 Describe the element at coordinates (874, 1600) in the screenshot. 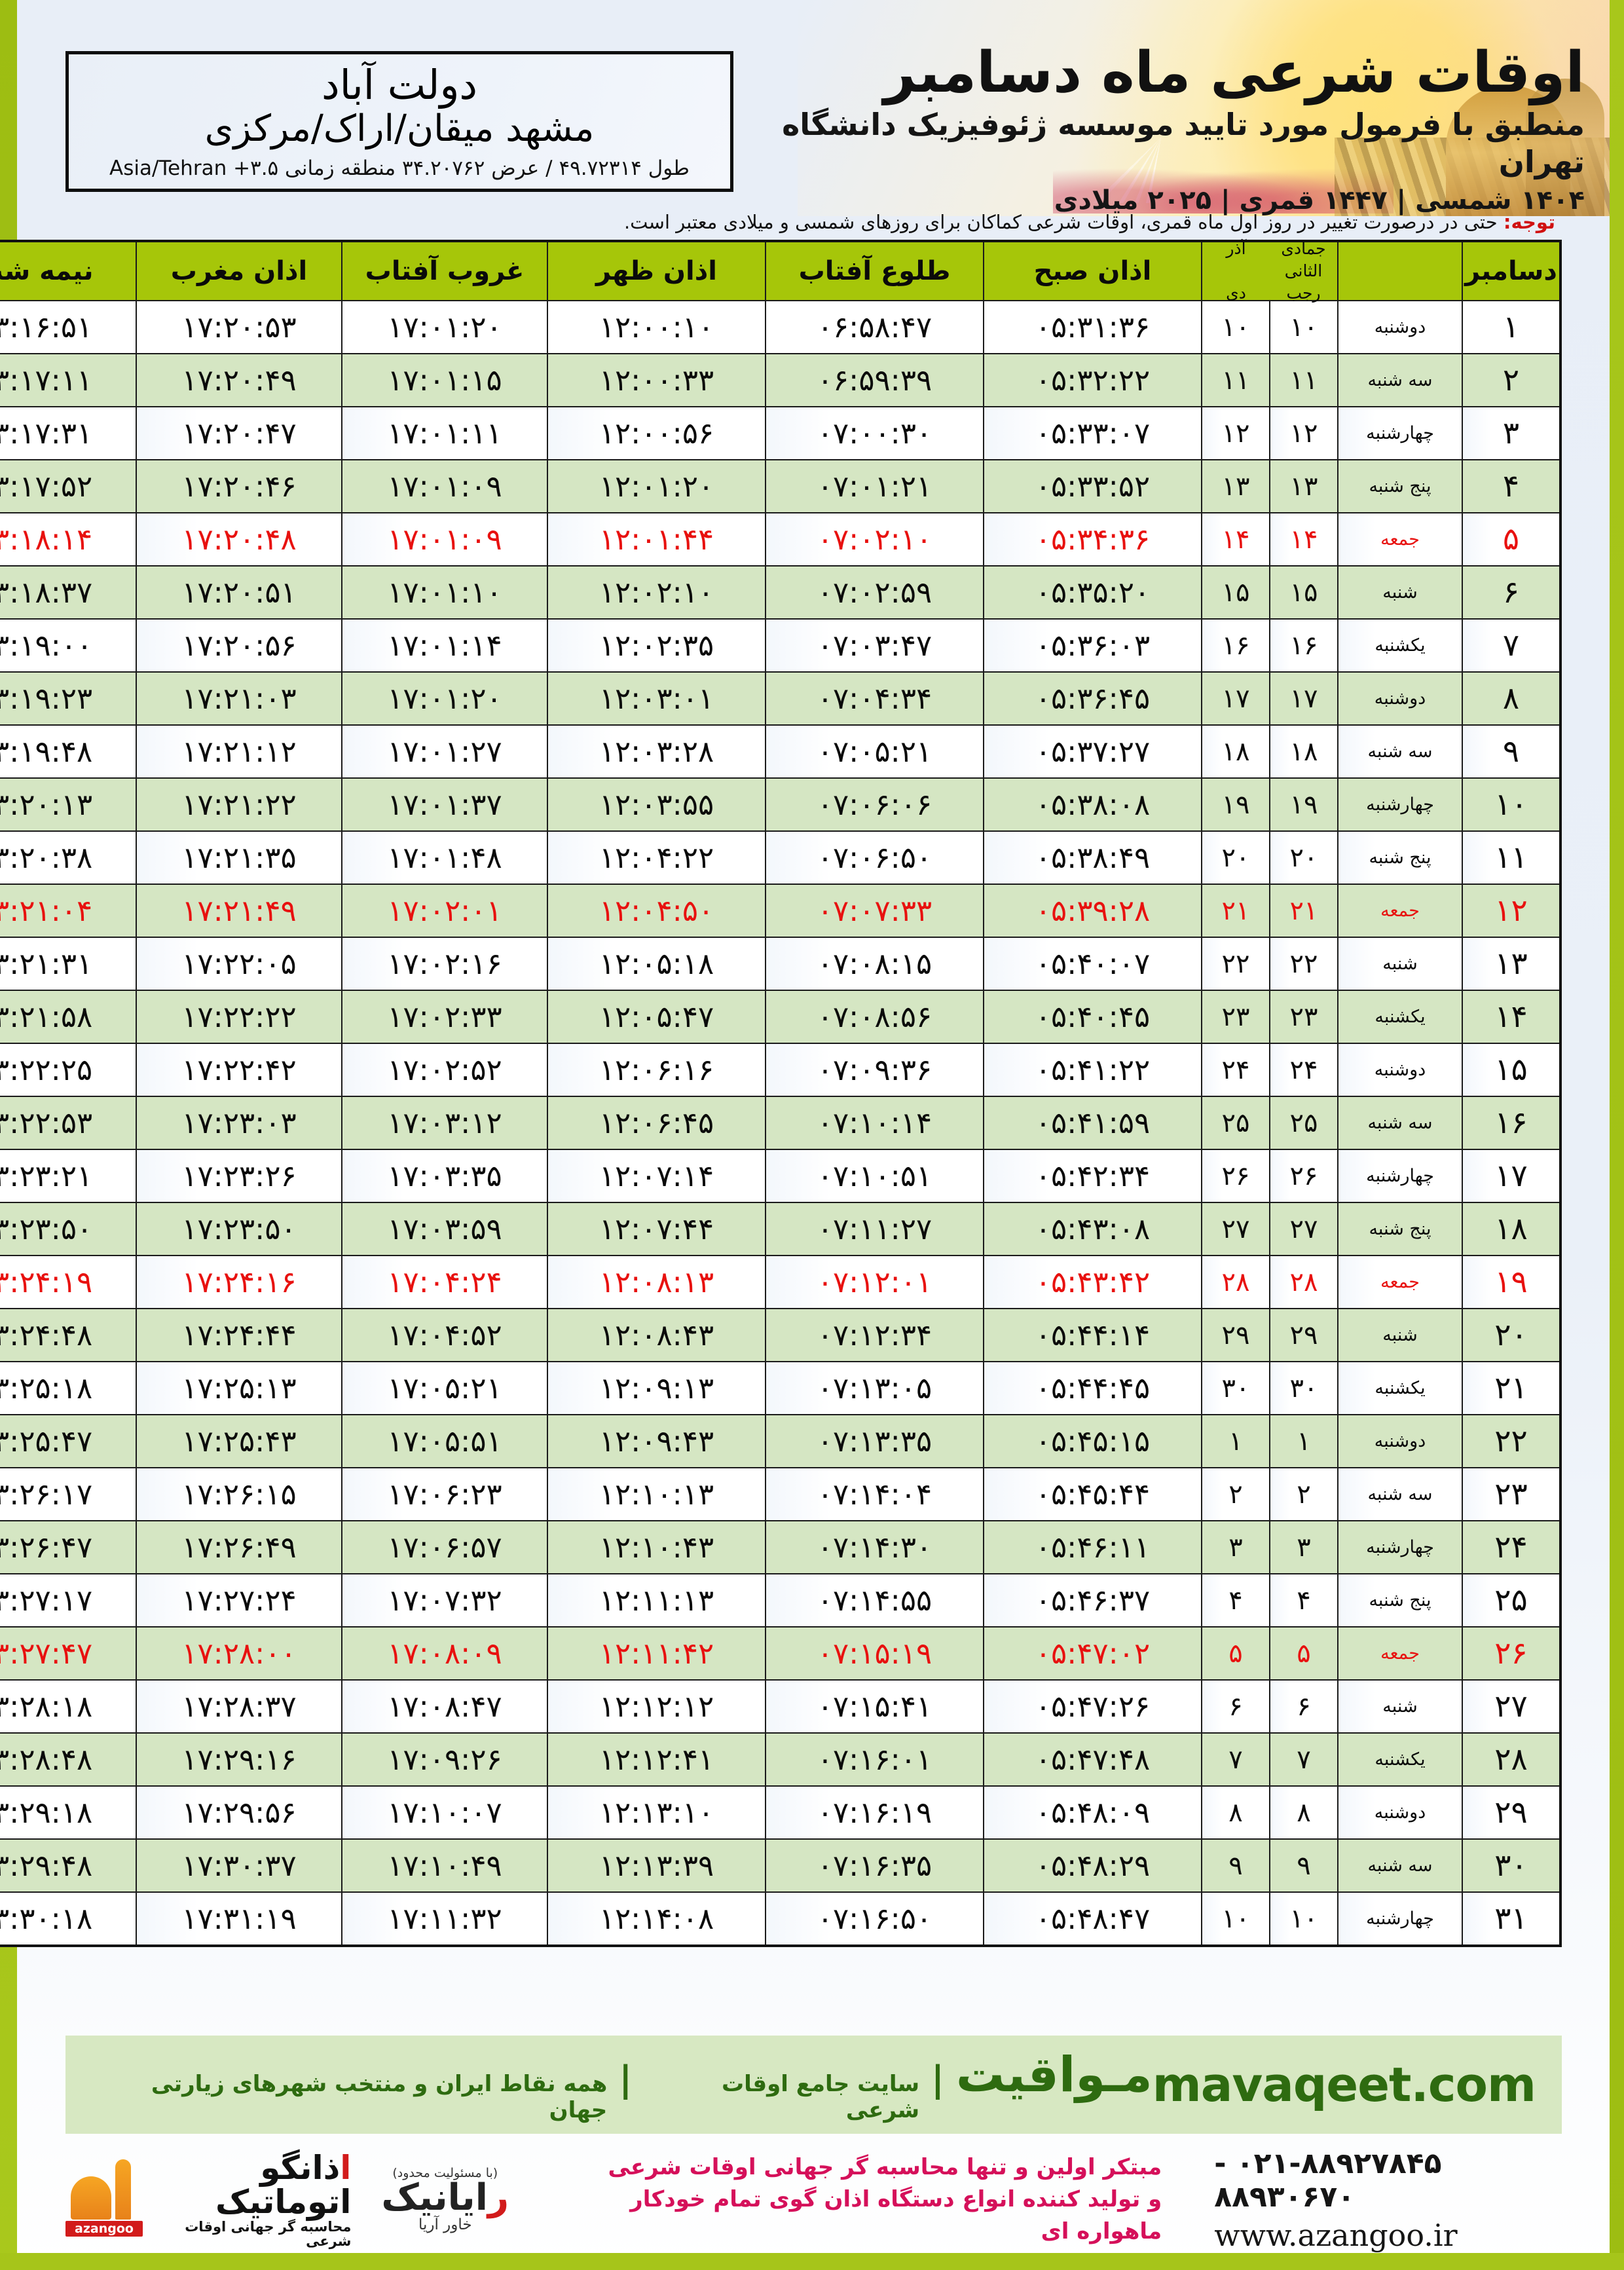

I see `cell-sunrise-time: ۰۷:۱۴:۵۵` at that location.